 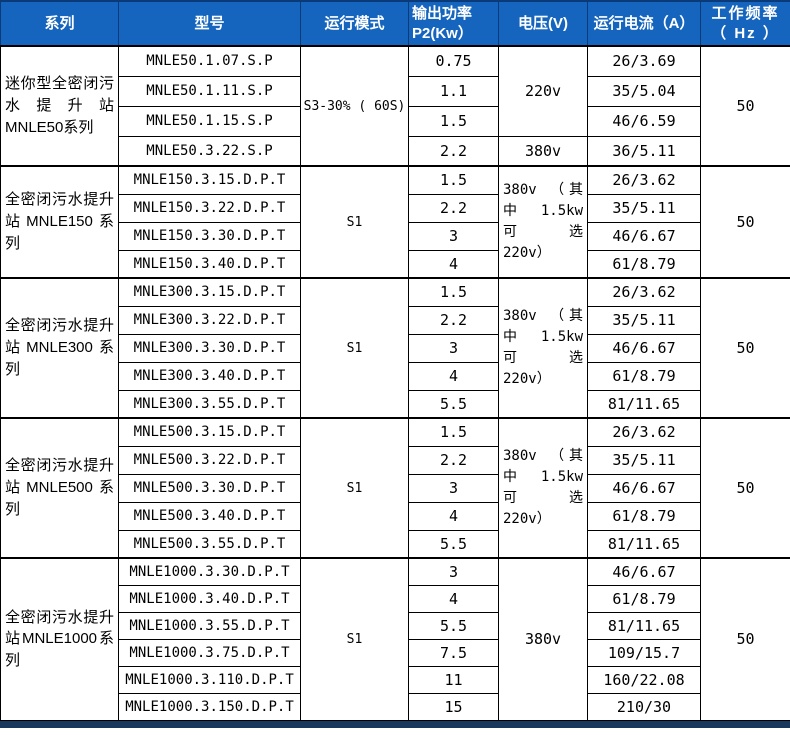 What do you see at coordinates (209, 706) in the screenshot?
I see `model-cell: MNLE1000.3.150.D.P.T` at bounding box center [209, 706].